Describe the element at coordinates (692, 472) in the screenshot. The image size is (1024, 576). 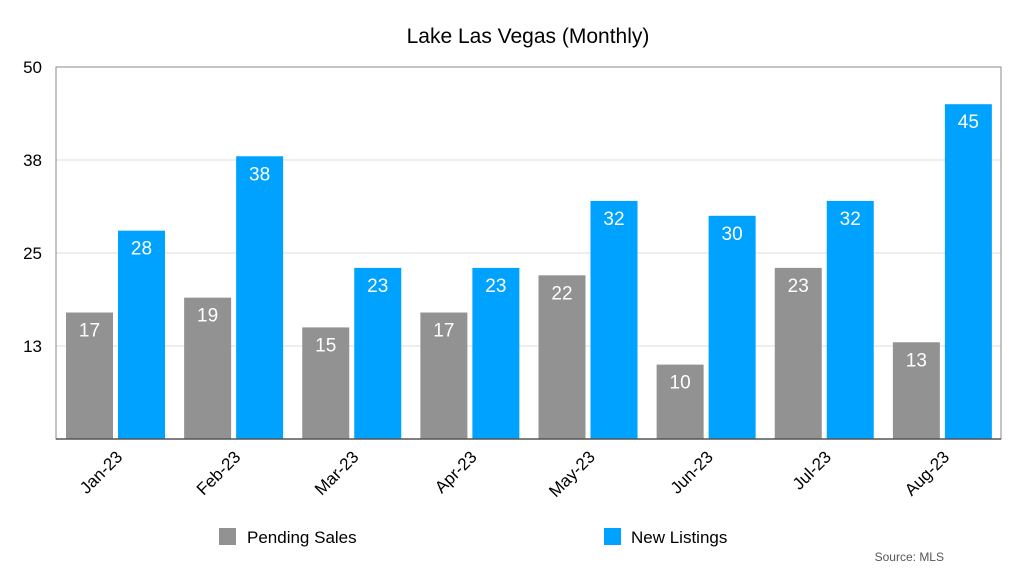
I see `x-tick-label: Jun-23` at that location.